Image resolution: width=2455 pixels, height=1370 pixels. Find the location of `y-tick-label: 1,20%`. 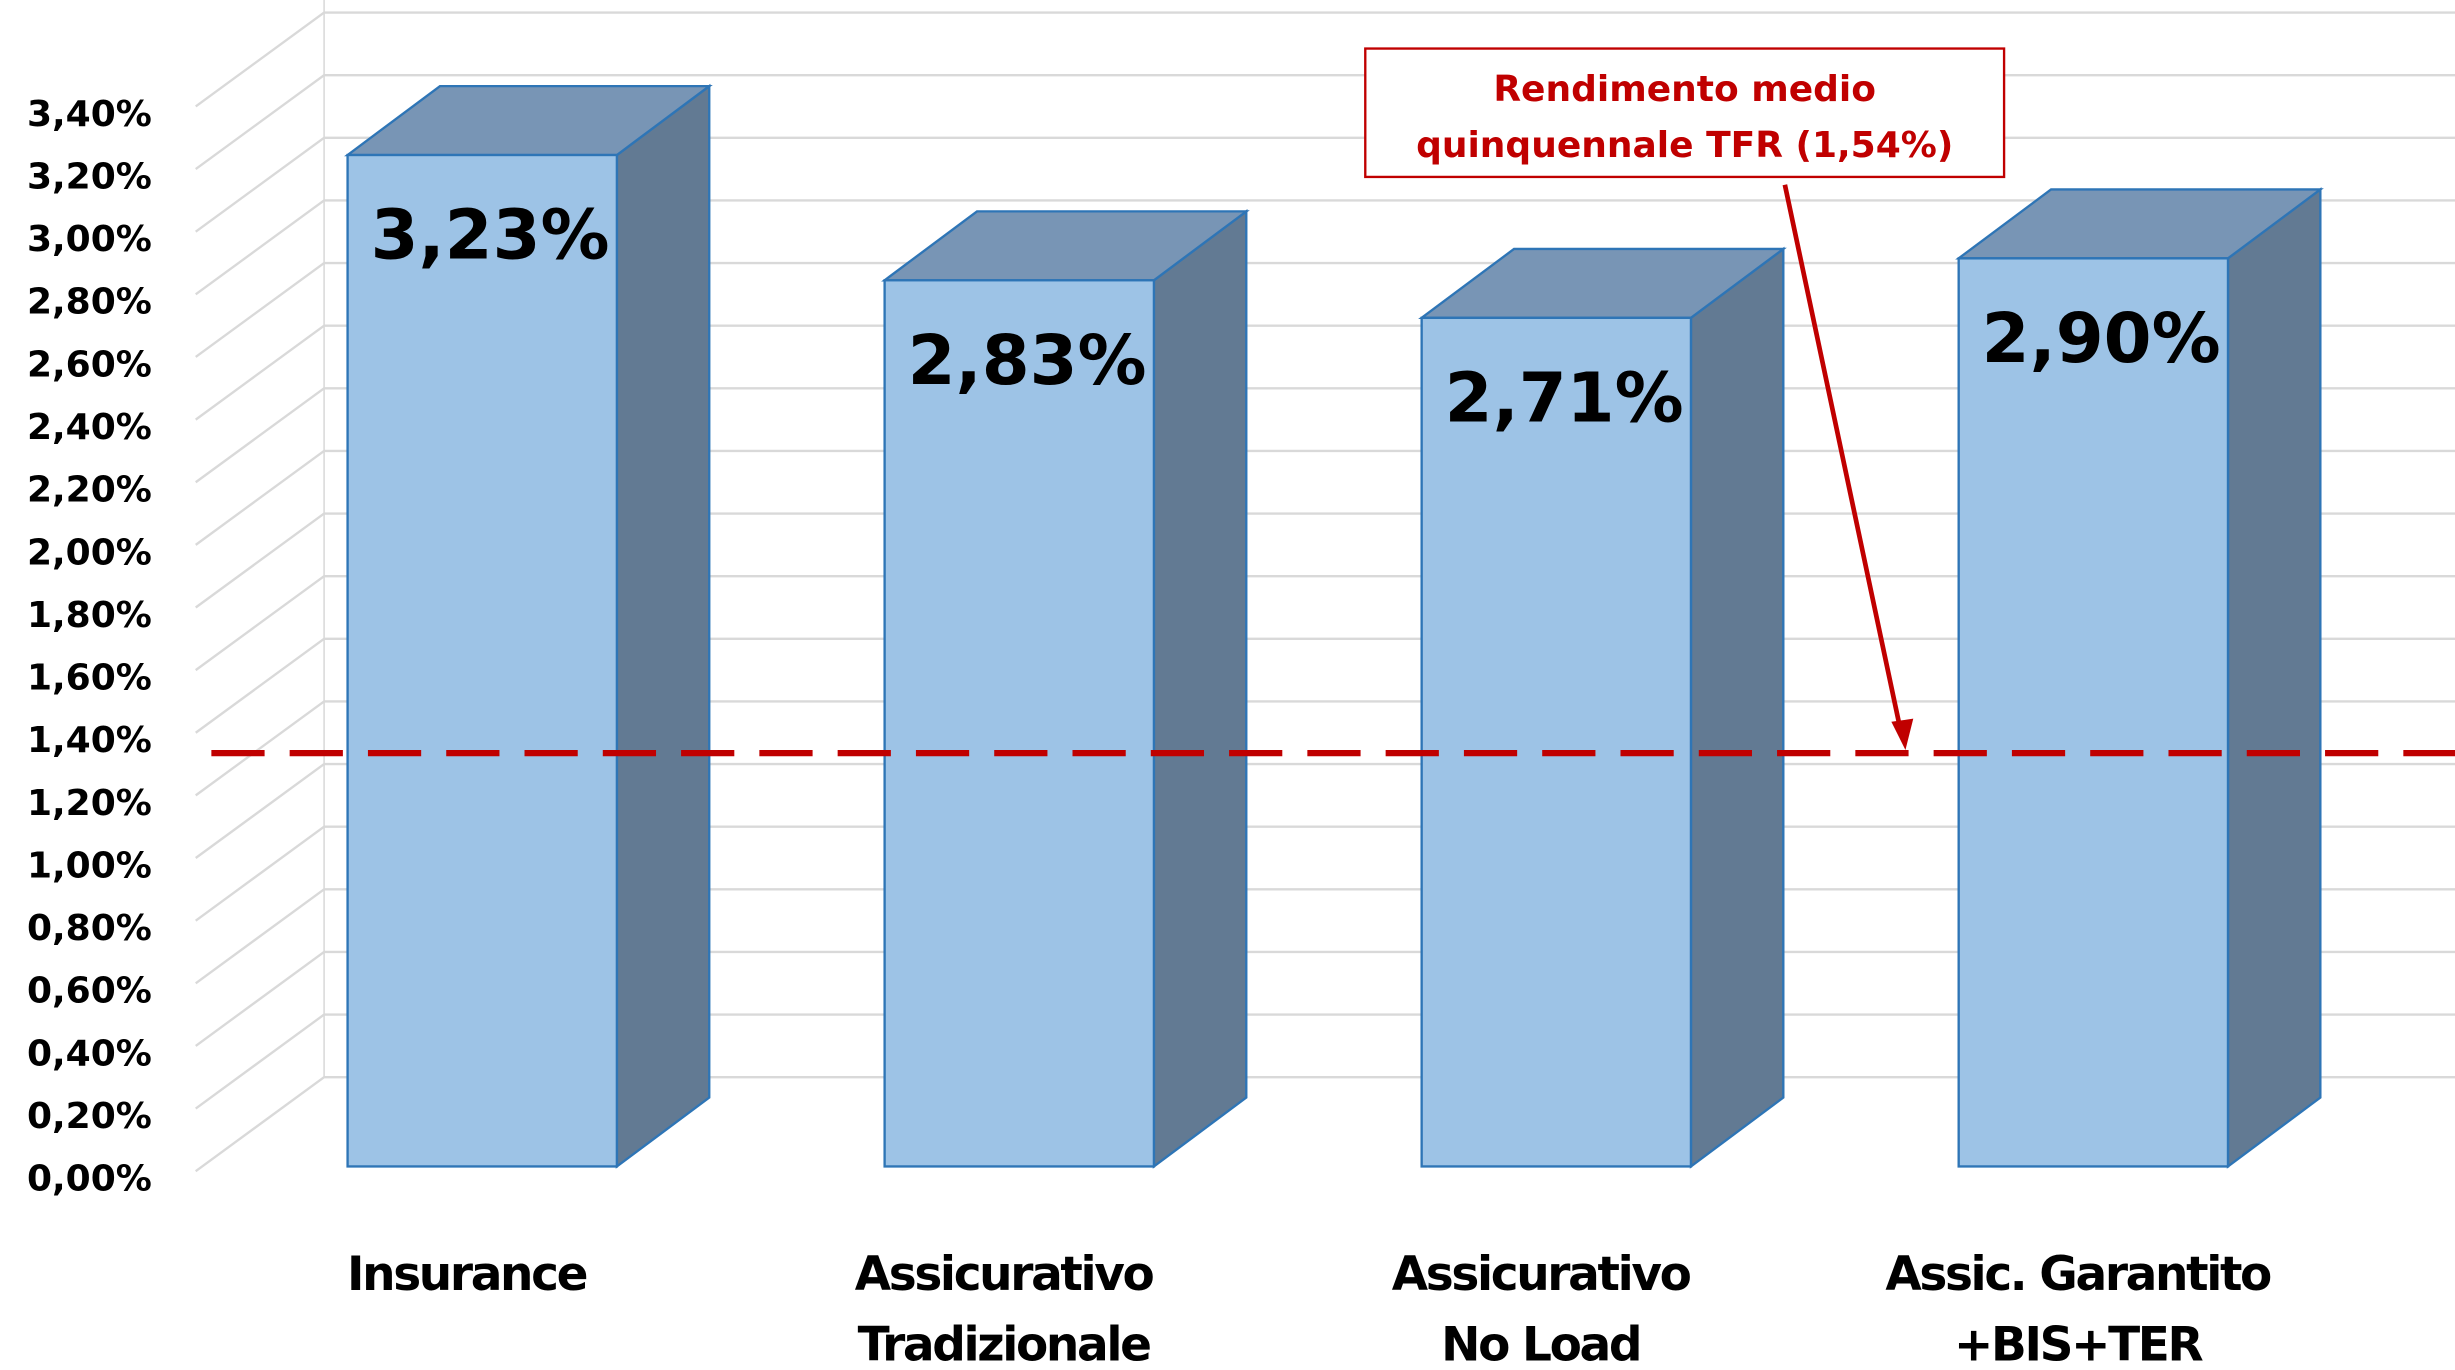

y-tick-label: 1,20% is located at coordinates (89, 803).